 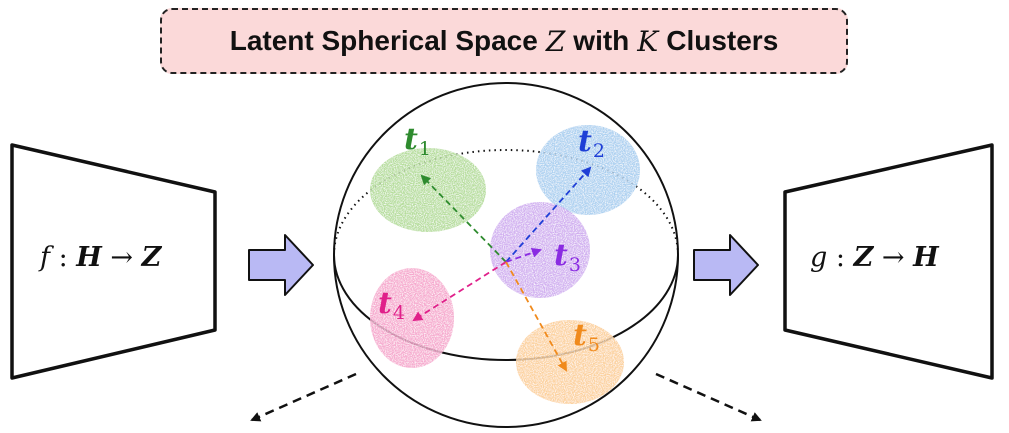 I want to click on cluster-1-blob, so click(x=428, y=190).